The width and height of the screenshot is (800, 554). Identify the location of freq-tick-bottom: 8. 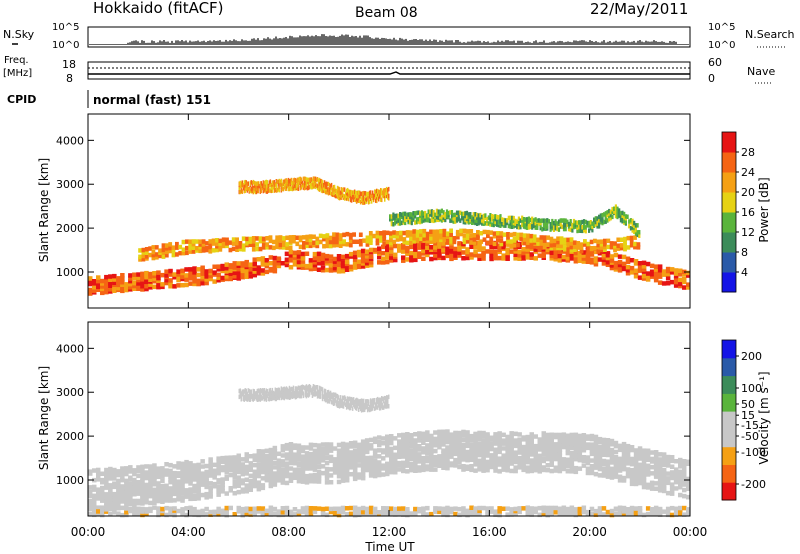
(69, 78).